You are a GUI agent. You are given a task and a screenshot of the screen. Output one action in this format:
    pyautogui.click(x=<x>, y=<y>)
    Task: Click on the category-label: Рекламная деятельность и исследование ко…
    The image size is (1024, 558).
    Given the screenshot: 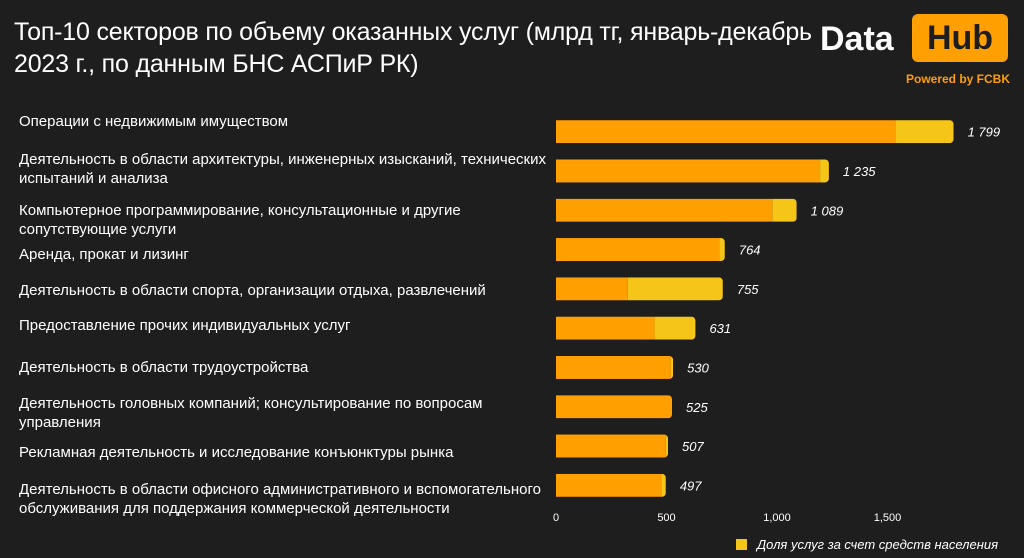 What is the action you would take?
    pyautogui.click(x=236, y=452)
    